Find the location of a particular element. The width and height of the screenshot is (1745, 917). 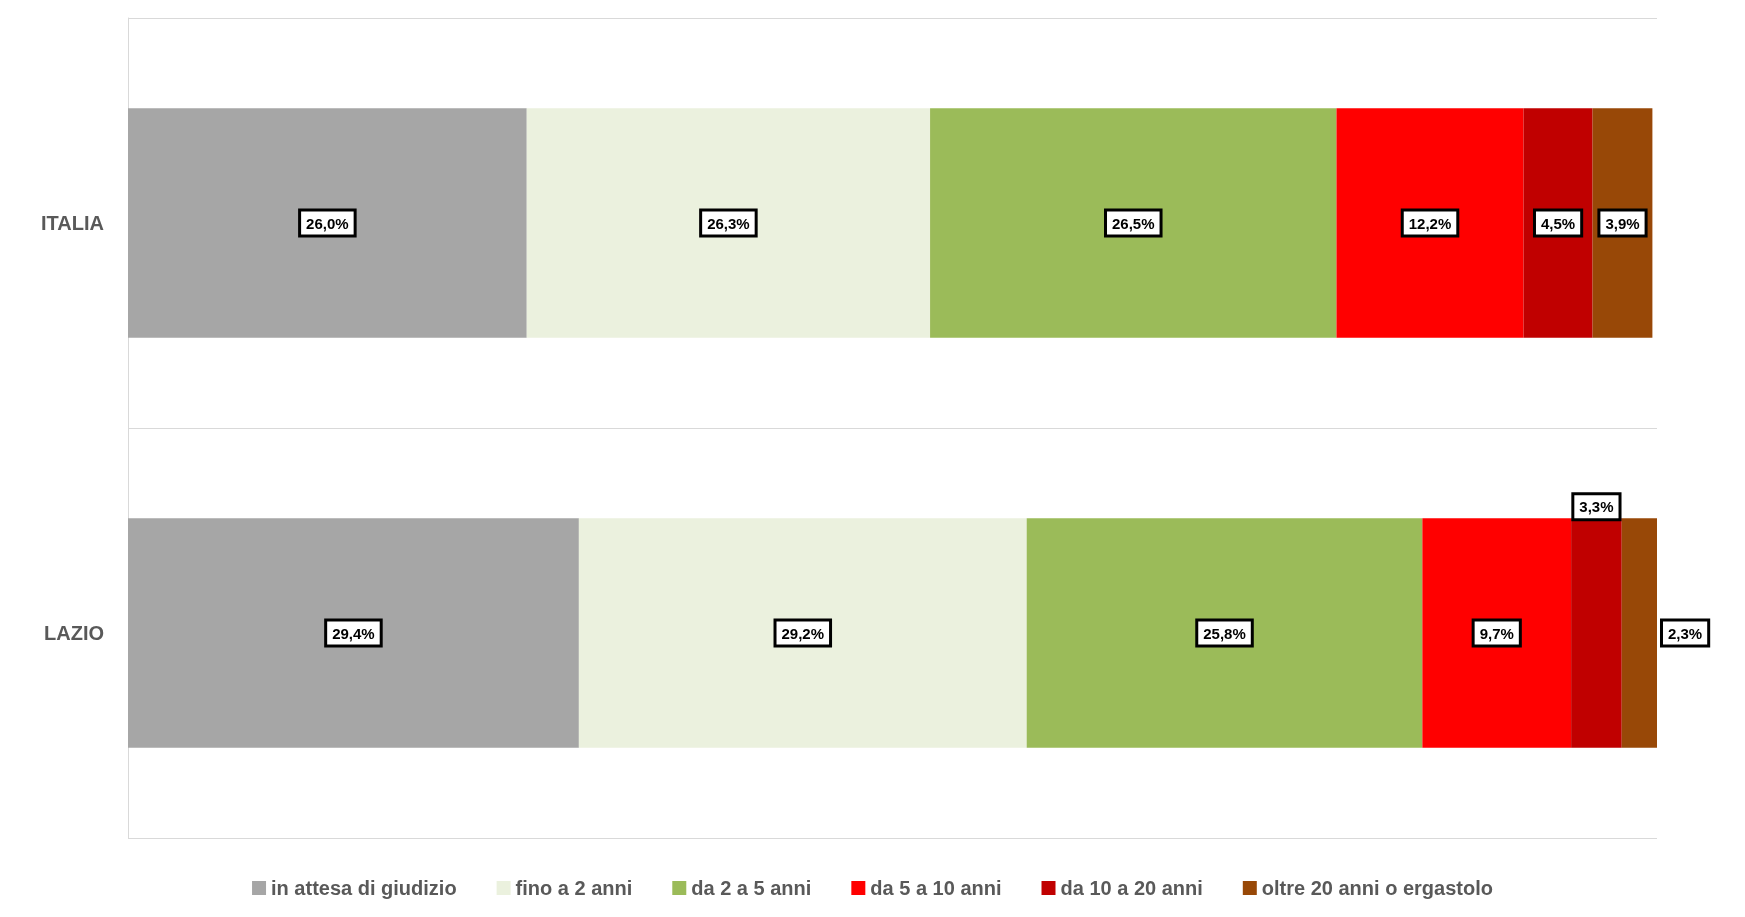

y-tick-label: LAZIO is located at coordinates (74, 633).